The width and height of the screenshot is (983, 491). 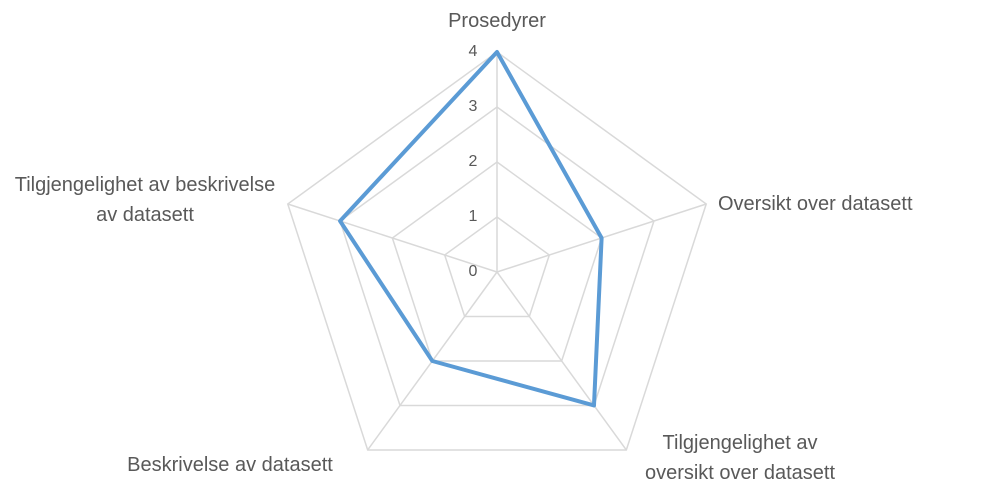 What do you see at coordinates (497, 21) in the screenshot?
I see `category-label: Prosedyrer` at bounding box center [497, 21].